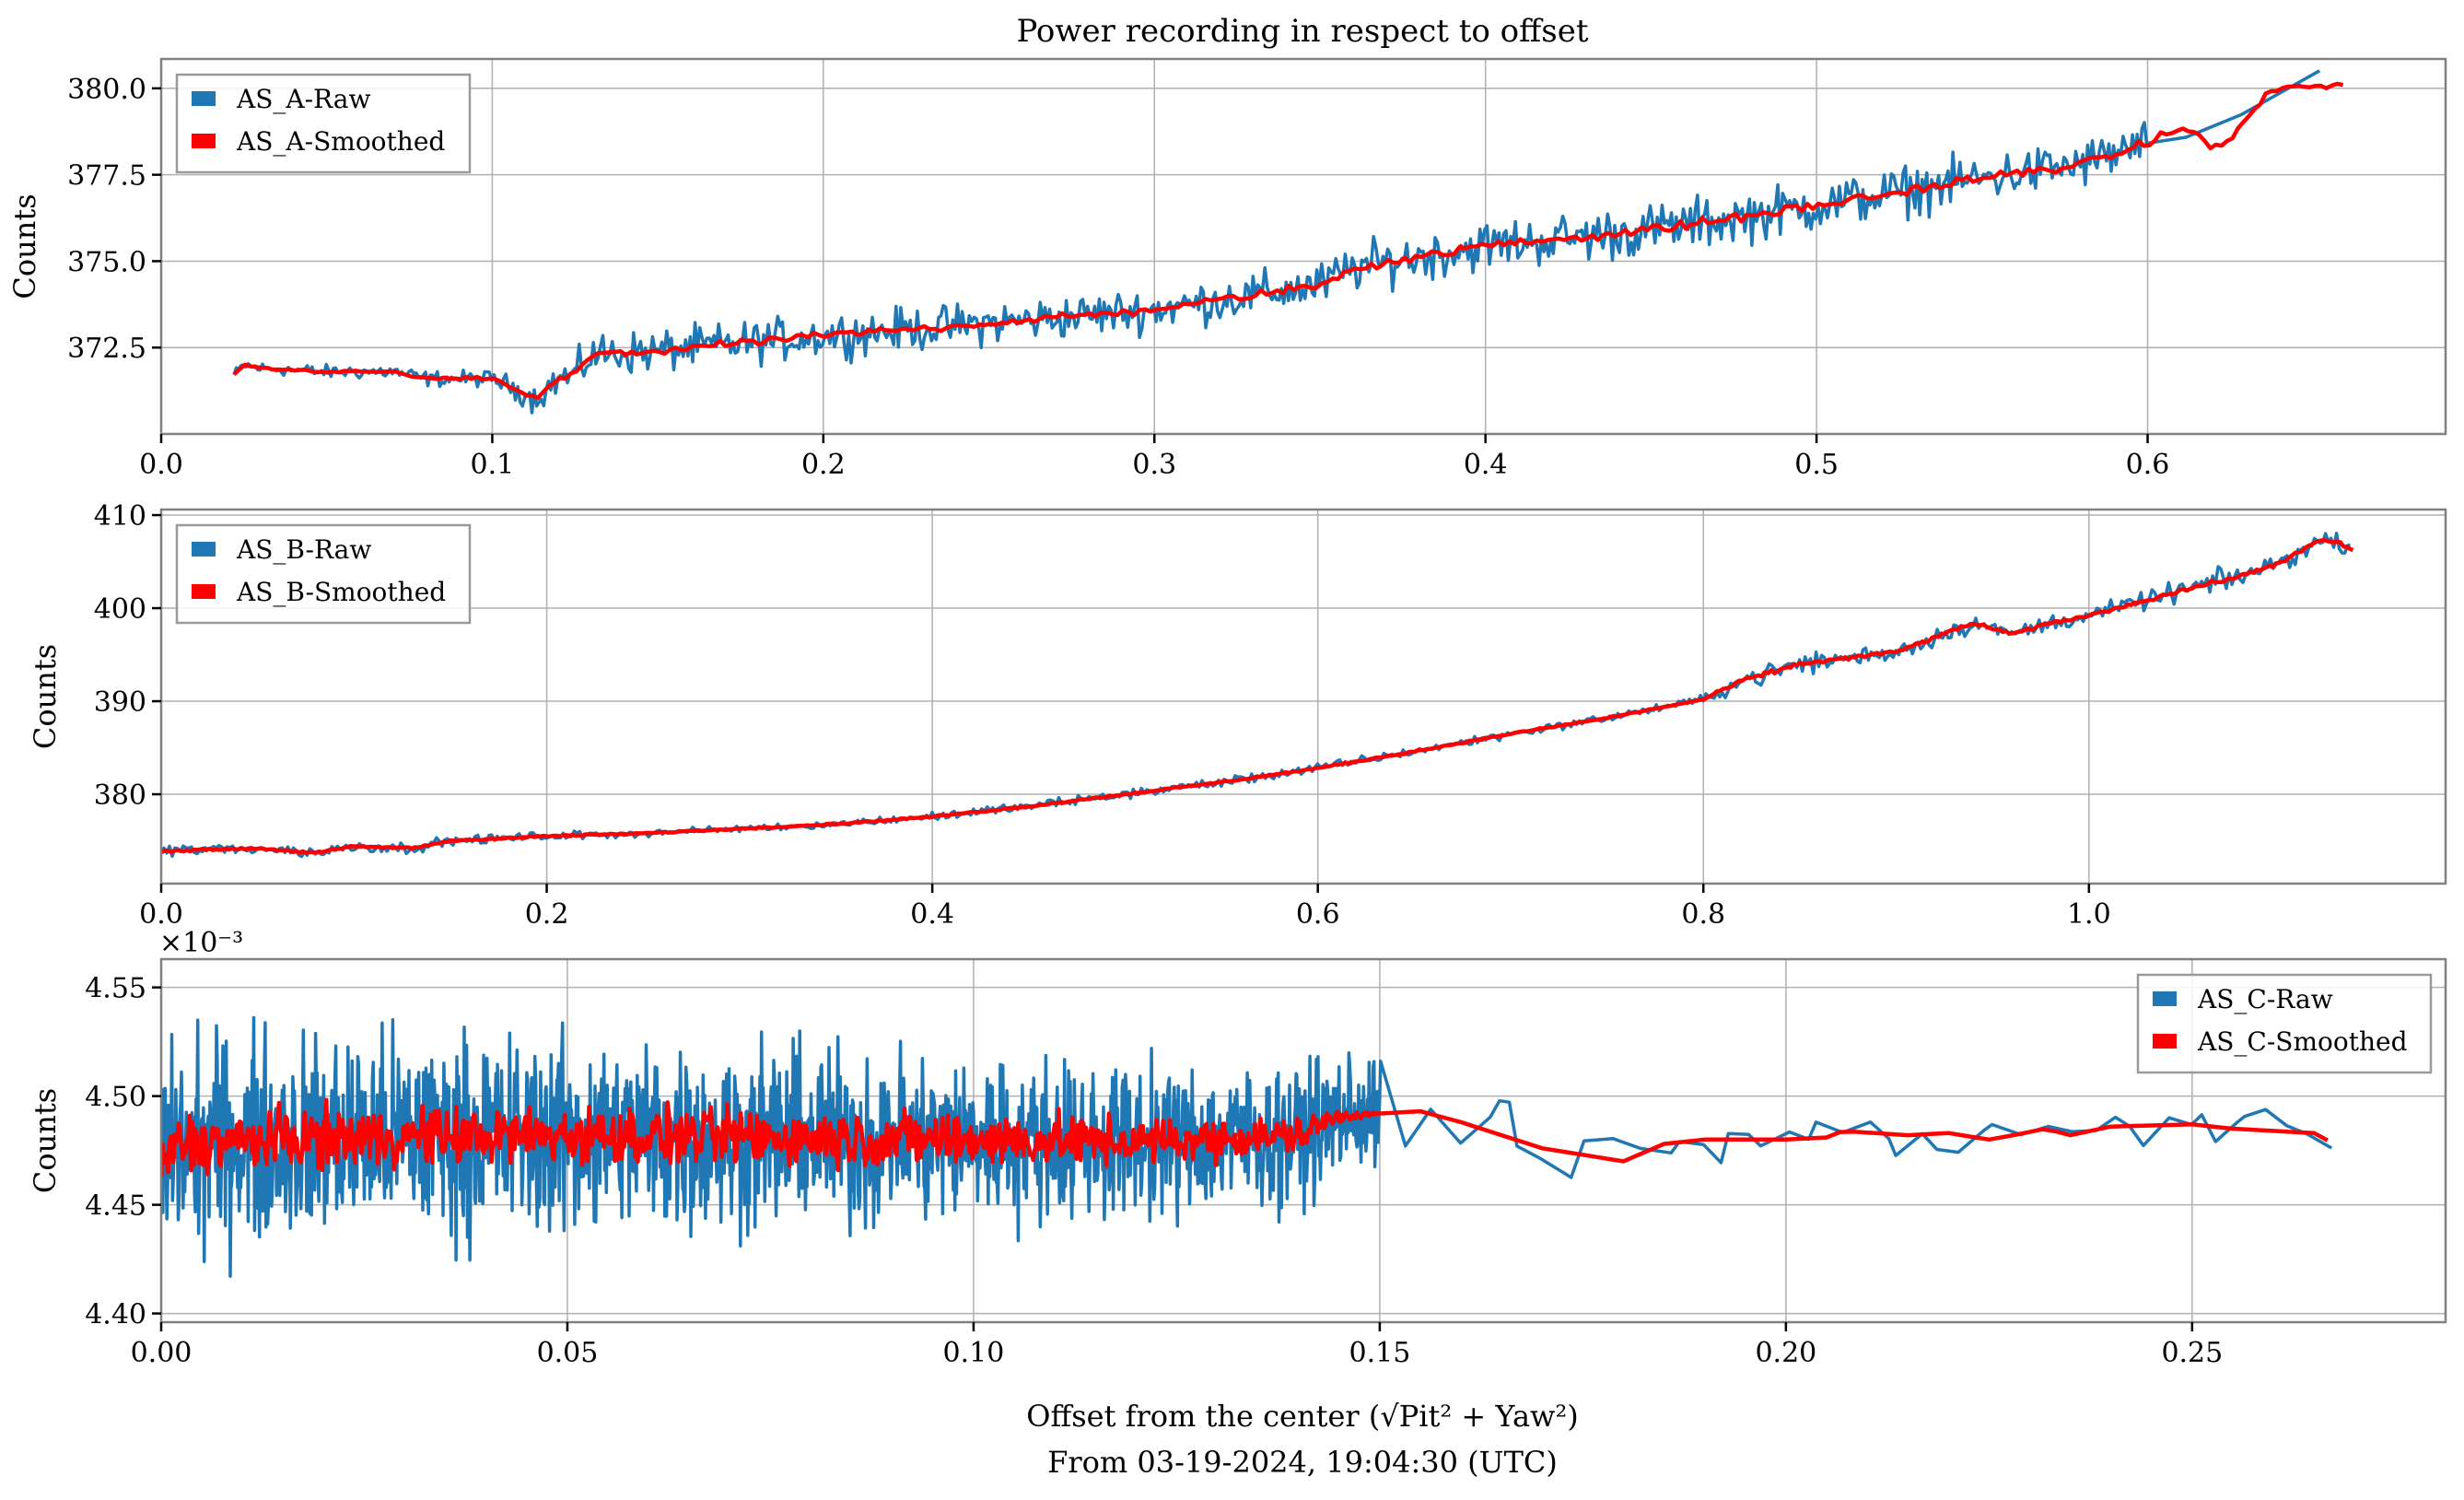  Describe the element at coordinates (2302, 1041) in the screenshot. I see `legend-label: AS_C-Smoothed` at that location.